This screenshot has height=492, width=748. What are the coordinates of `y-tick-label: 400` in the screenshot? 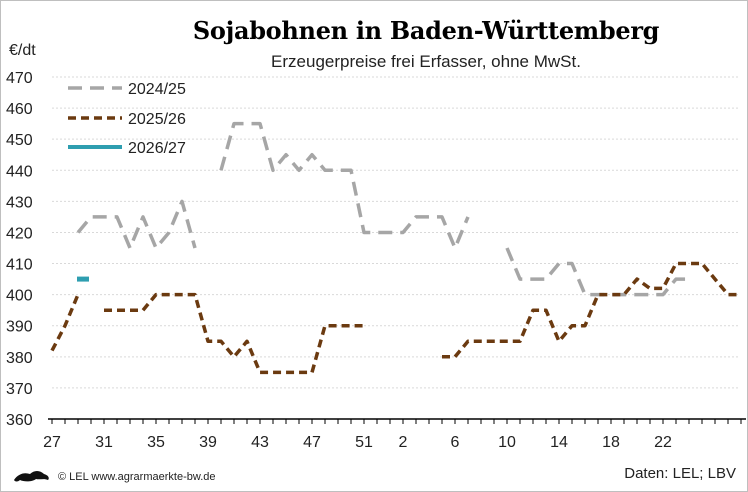 It's located at (19, 296).